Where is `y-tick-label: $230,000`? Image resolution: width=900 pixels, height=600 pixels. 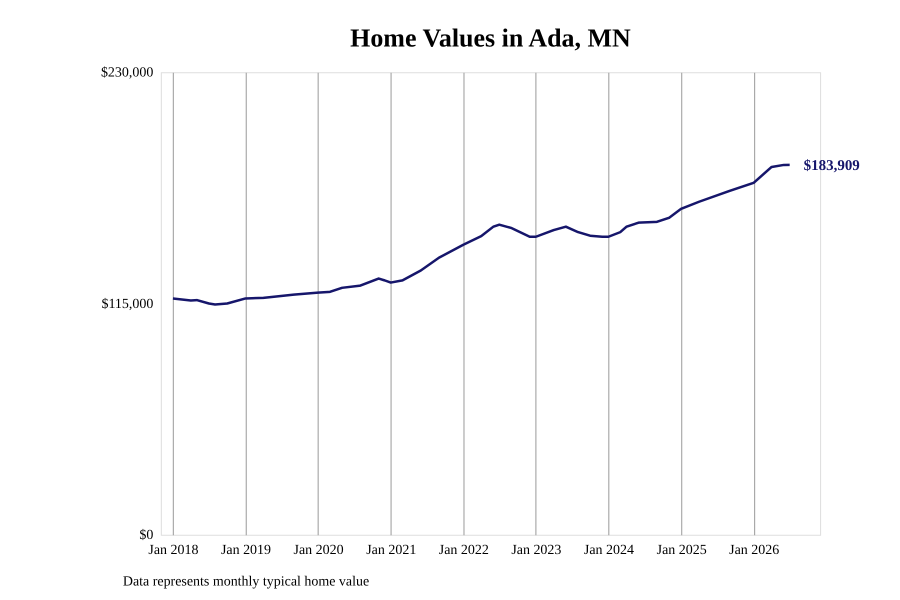 y-tick-label: $230,000 is located at coordinates (127, 73).